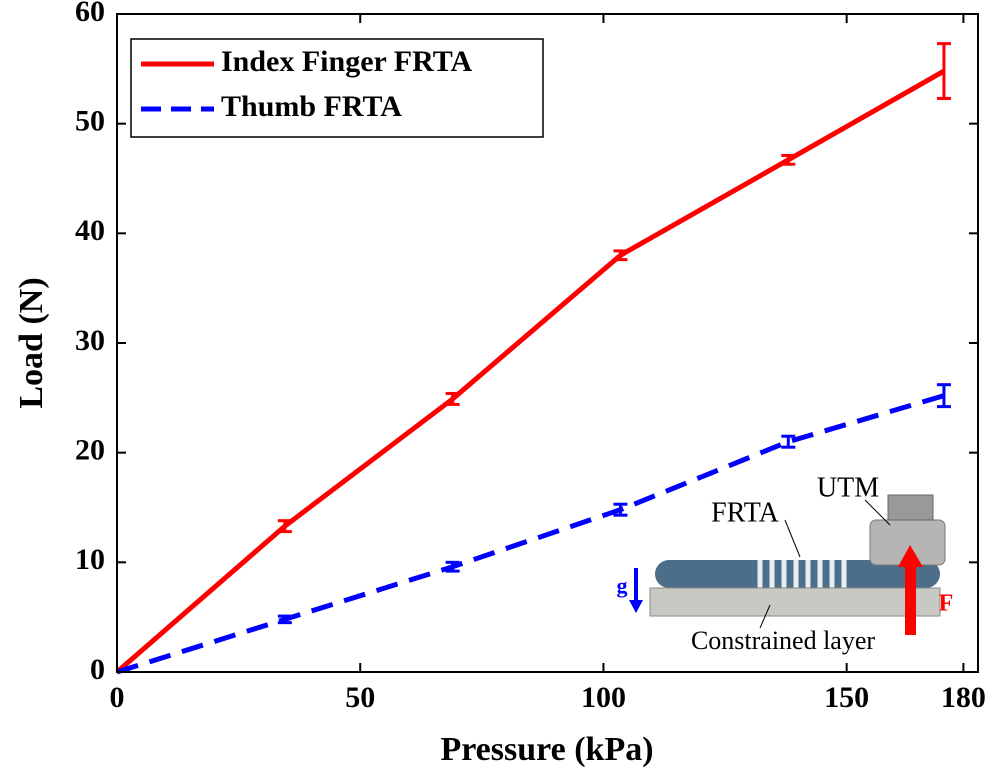 Image resolution: width=1007 pixels, height=783 pixels. I want to click on legend-label: Index Finger FRTA, so click(347, 61).